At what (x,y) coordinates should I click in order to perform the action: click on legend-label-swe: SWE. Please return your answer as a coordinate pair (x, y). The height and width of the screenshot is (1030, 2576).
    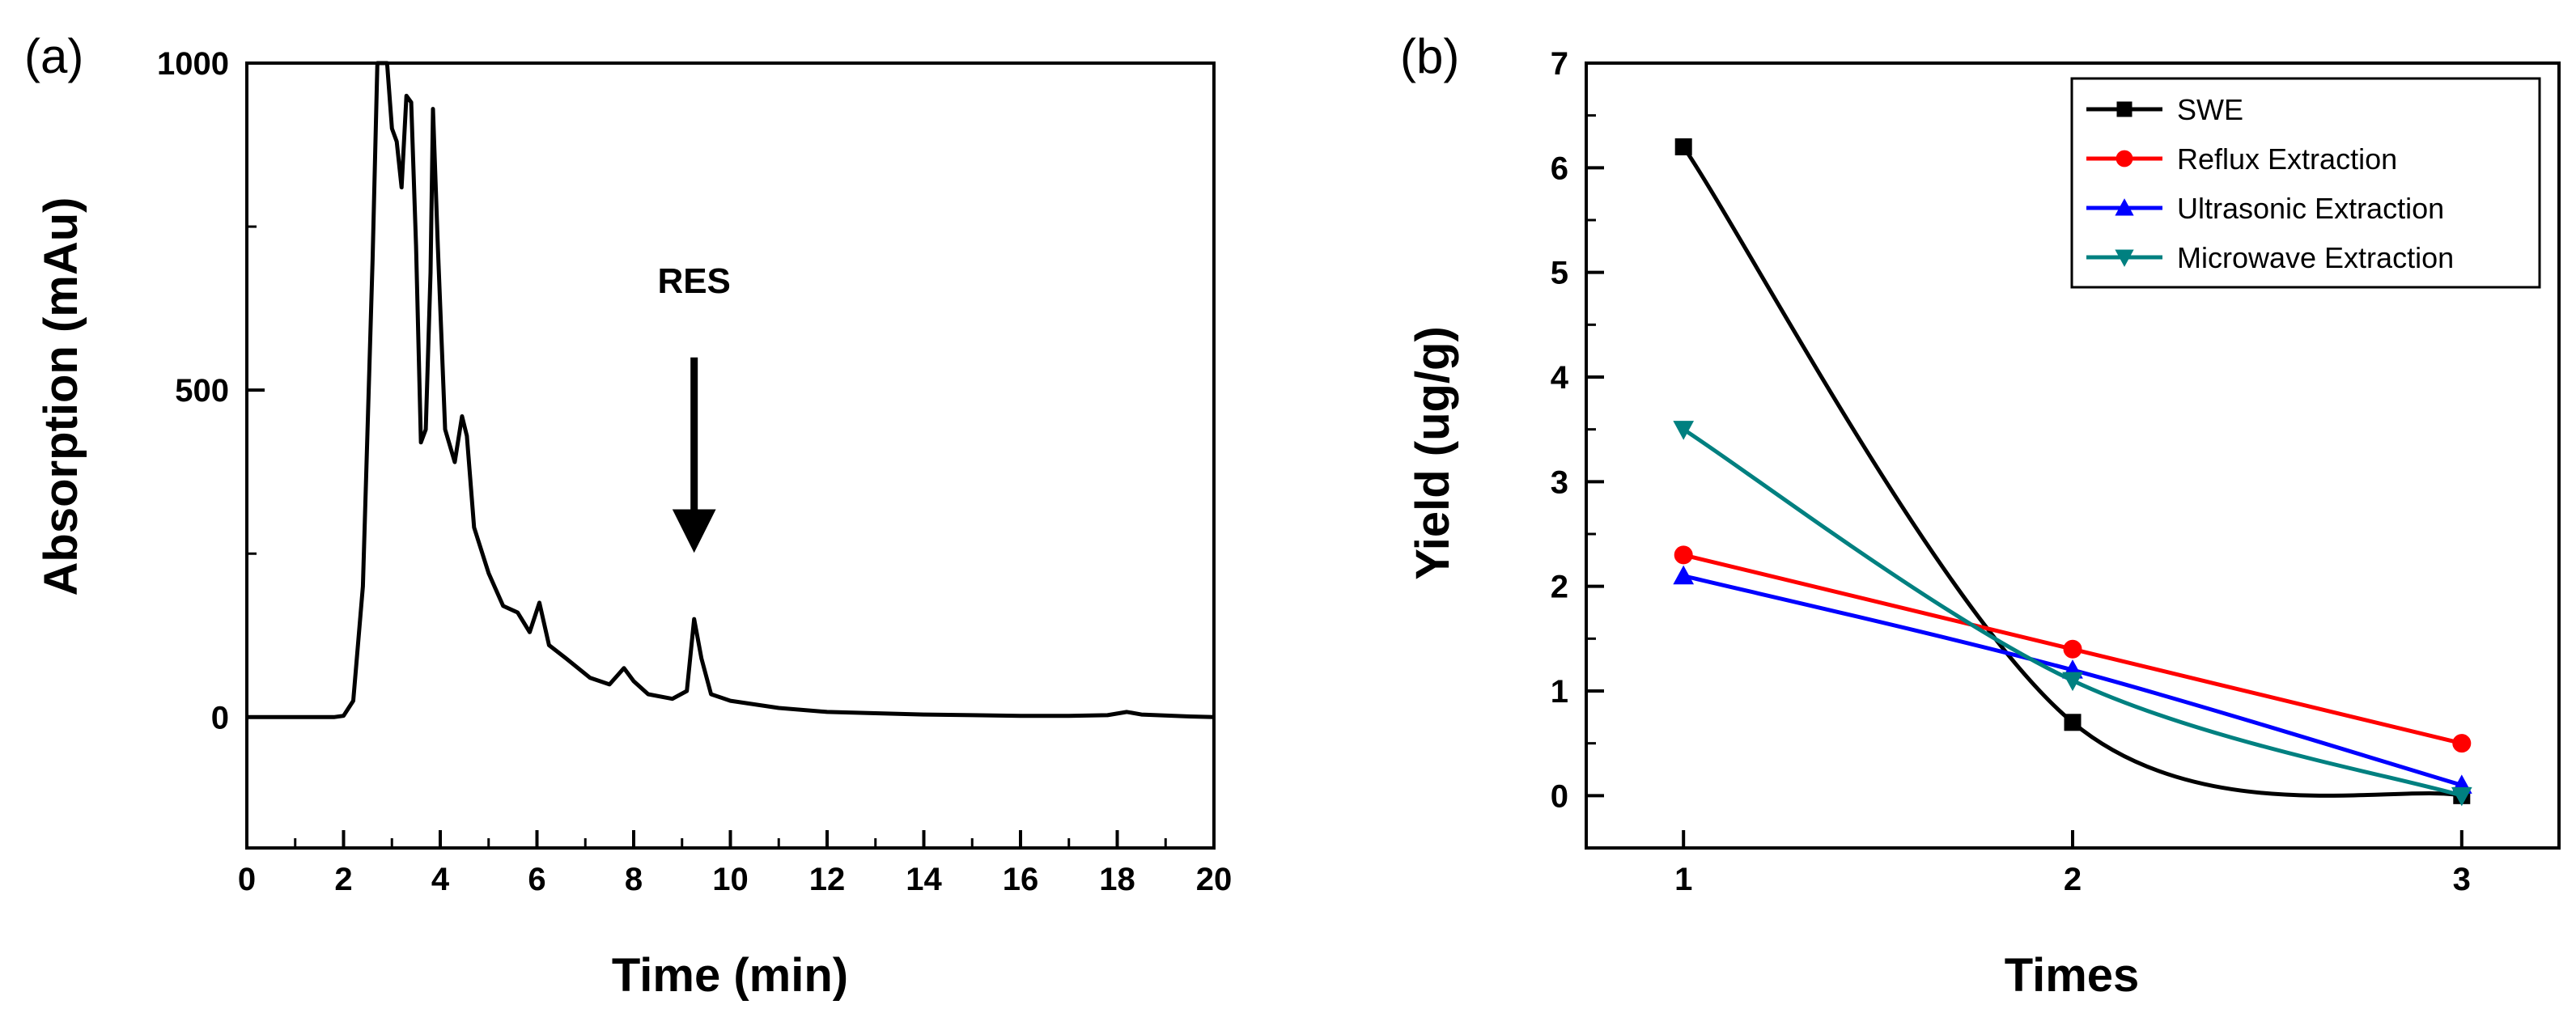
    Looking at the image, I should click on (2210, 109).